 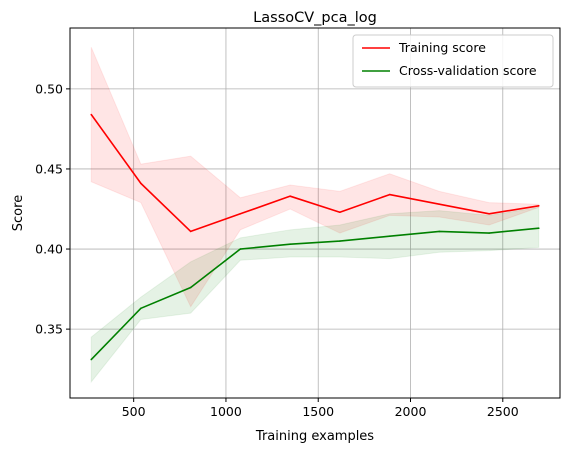 I want to click on legend-label-training: Training score, so click(x=442, y=47).